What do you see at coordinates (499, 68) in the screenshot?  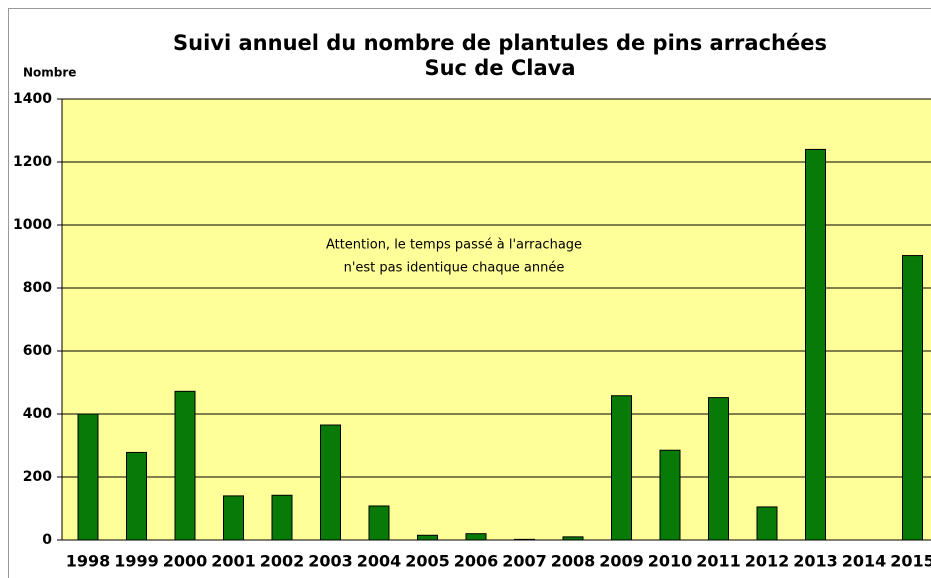 I see `chart-subtitle: Suc de Clava` at bounding box center [499, 68].